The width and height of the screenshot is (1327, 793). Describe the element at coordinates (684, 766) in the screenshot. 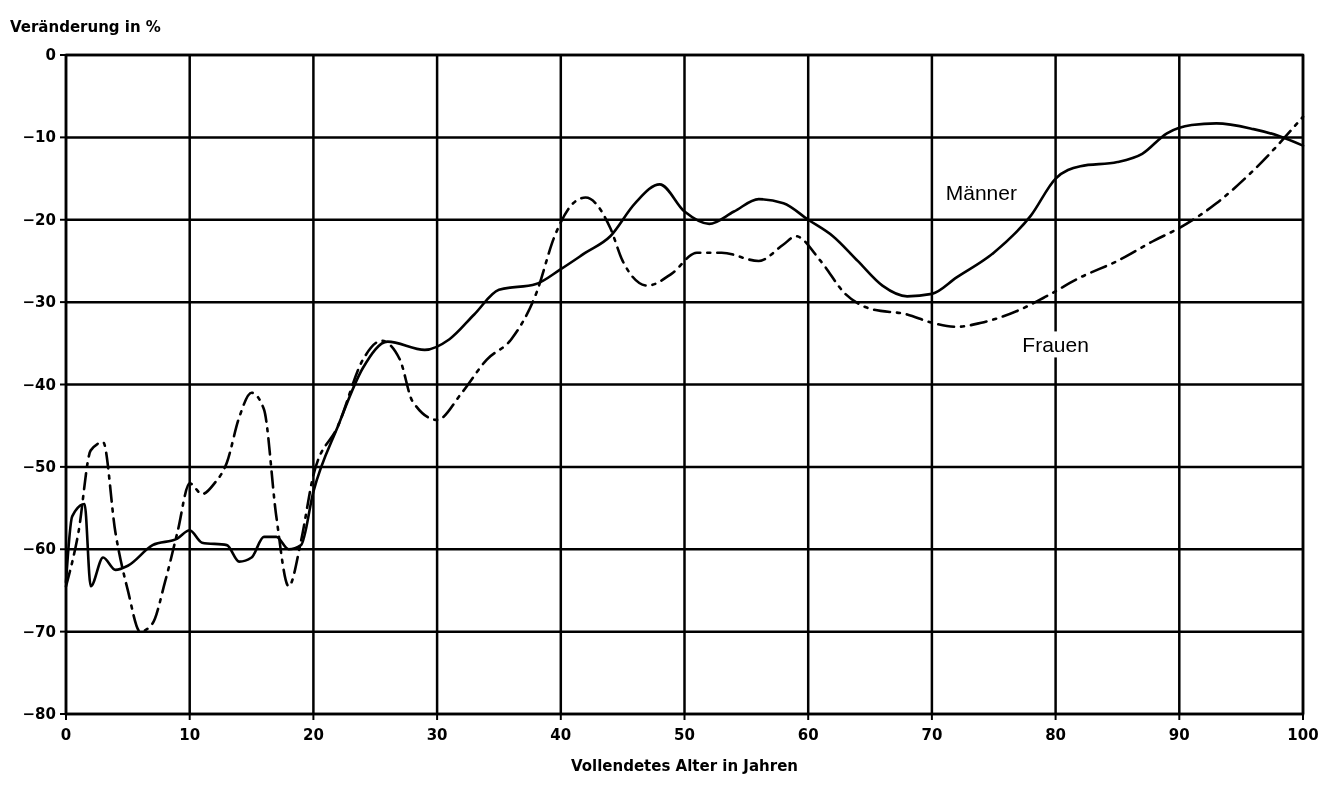

I see `x-axis-title: Vollendetes Alter in Jahren` at that location.